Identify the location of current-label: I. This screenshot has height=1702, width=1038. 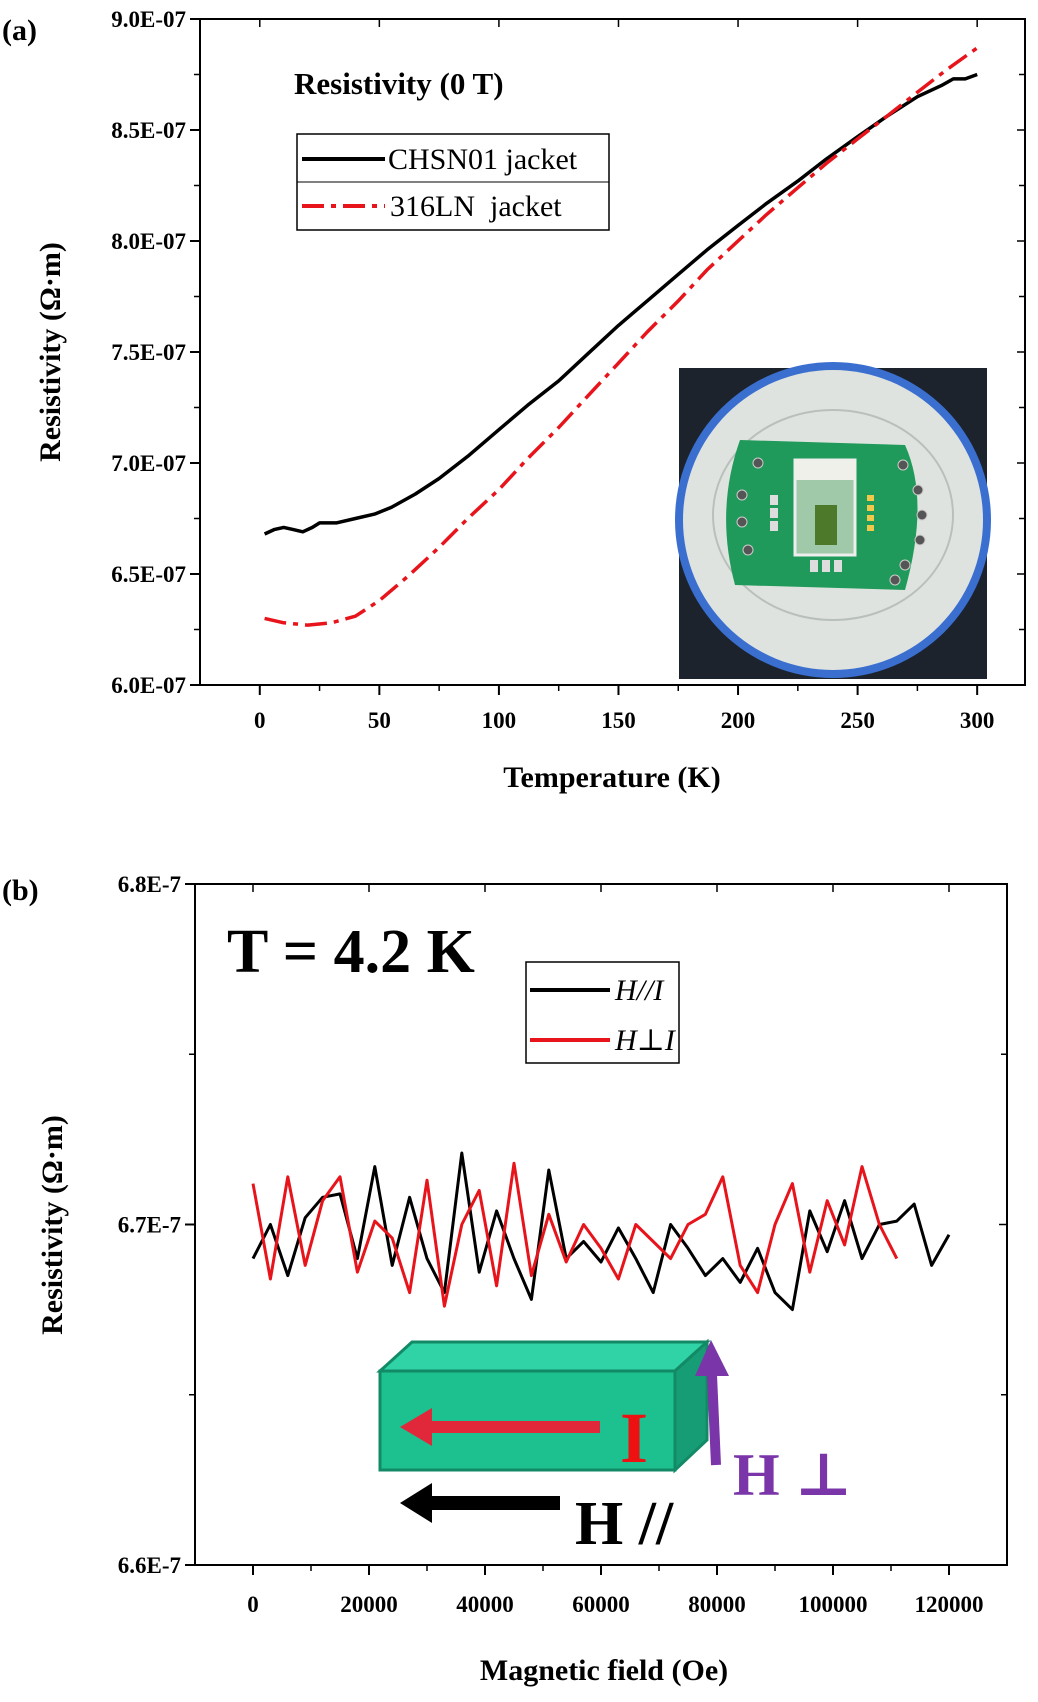
(634, 1438).